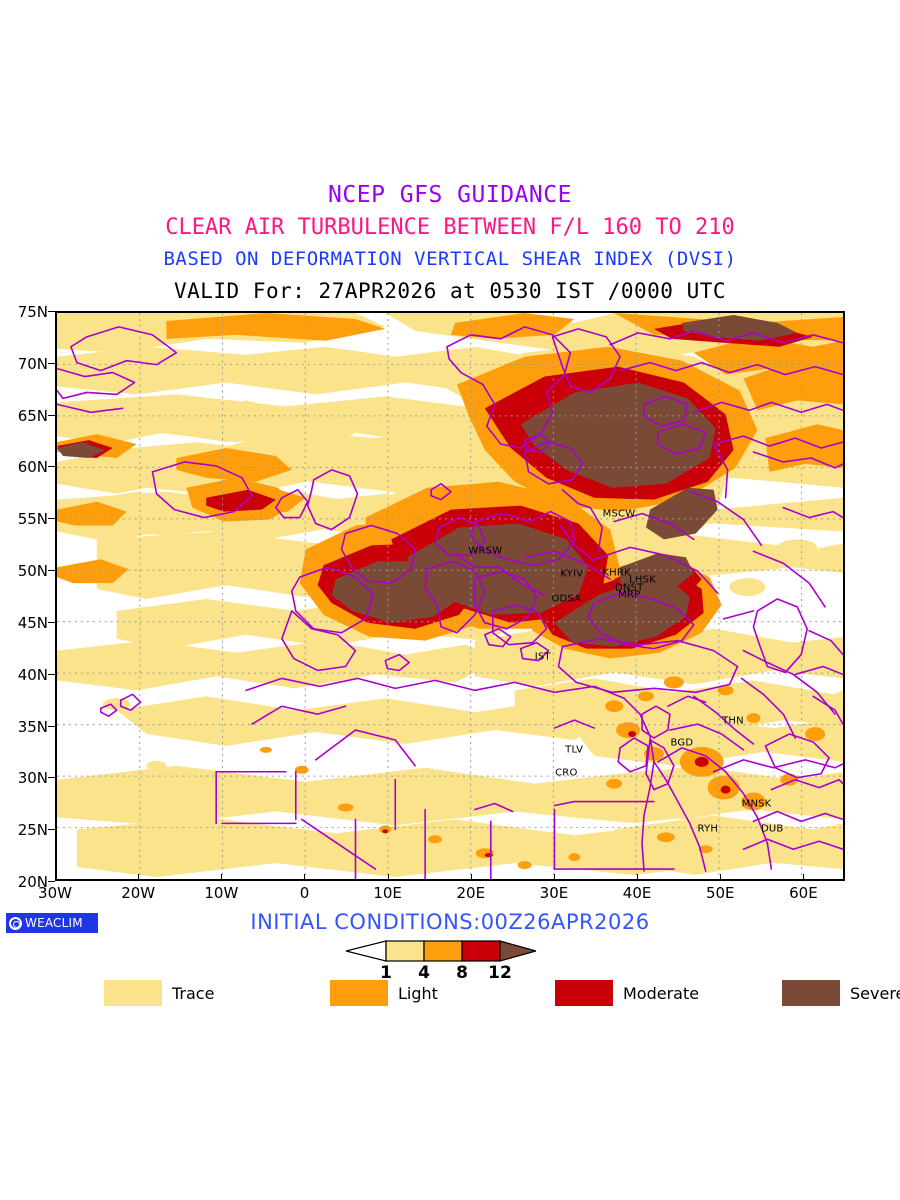 Image resolution: width=900 pixels, height=1200 pixels. What do you see at coordinates (32, 467) in the screenshot?
I see `lat-tick-label: 60N` at bounding box center [32, 467].